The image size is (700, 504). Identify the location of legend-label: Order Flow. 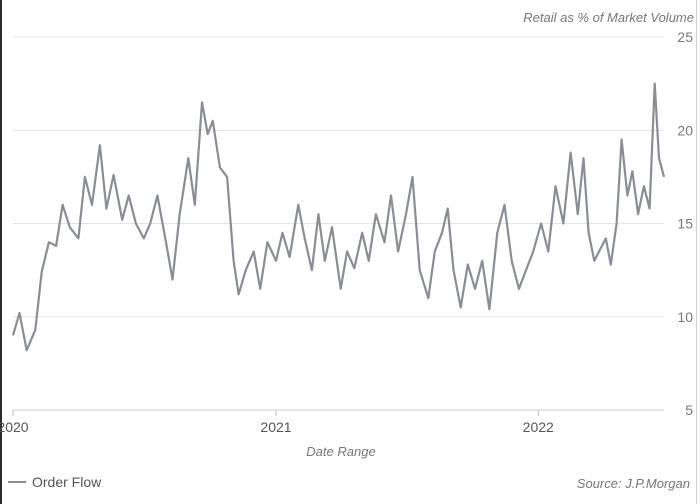
(67, 482).